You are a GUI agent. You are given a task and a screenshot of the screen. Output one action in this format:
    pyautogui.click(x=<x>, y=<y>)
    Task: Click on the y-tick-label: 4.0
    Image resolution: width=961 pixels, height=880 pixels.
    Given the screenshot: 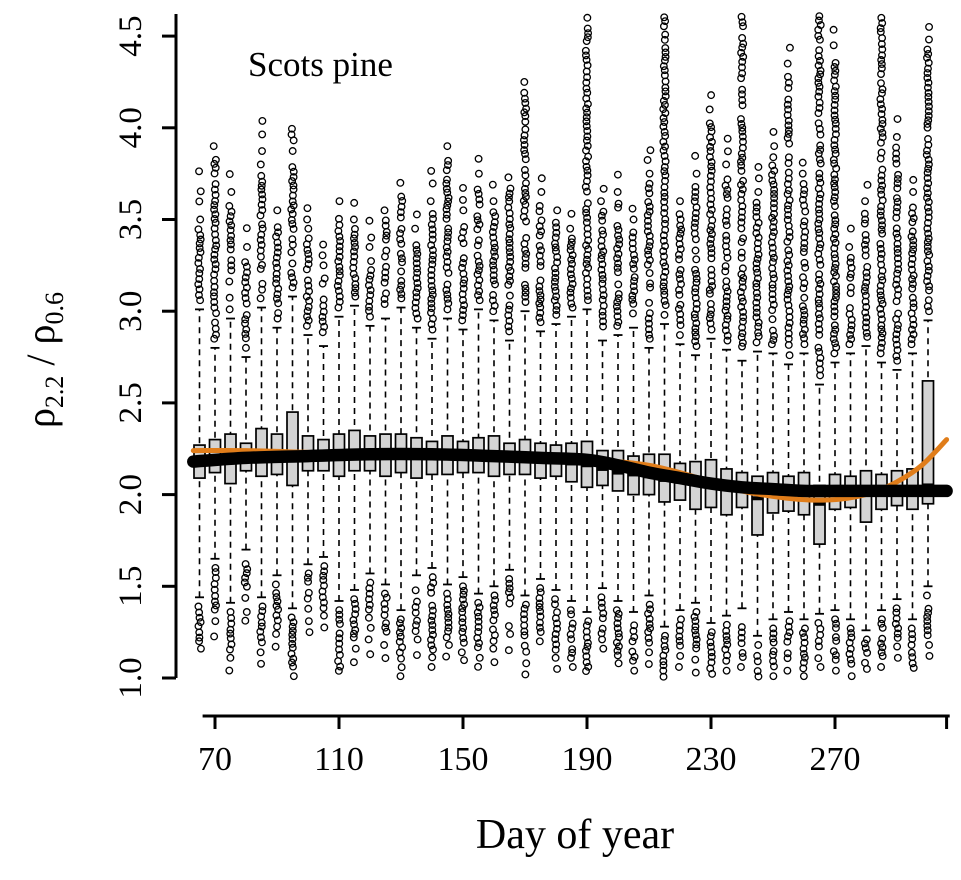 What is the action you would take?
    pyautogui.click(x=131, y=127)
    